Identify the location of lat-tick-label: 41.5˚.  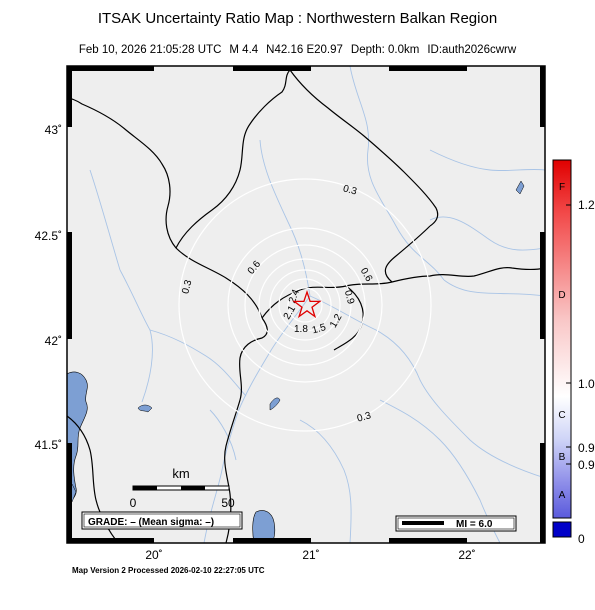
(48, 445).